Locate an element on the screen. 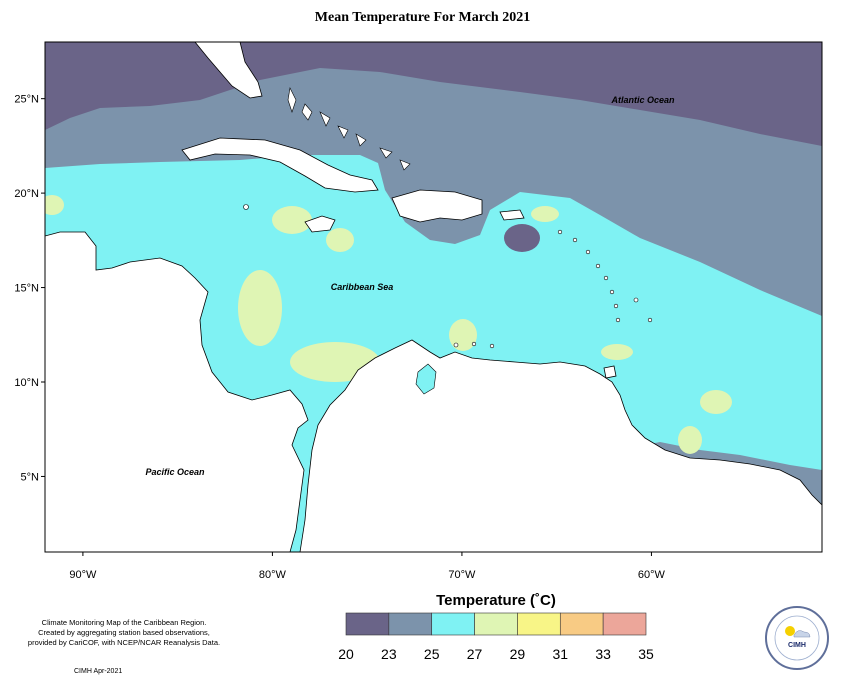 The image size is (845, 684). cimh-logo: CIMH is located at coordinates (797, 638).